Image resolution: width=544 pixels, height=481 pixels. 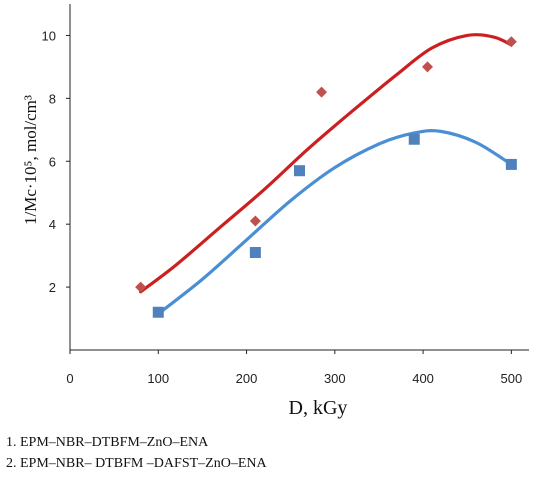 I want to click on x-tick-label: 0, so click(x=69, y=378).